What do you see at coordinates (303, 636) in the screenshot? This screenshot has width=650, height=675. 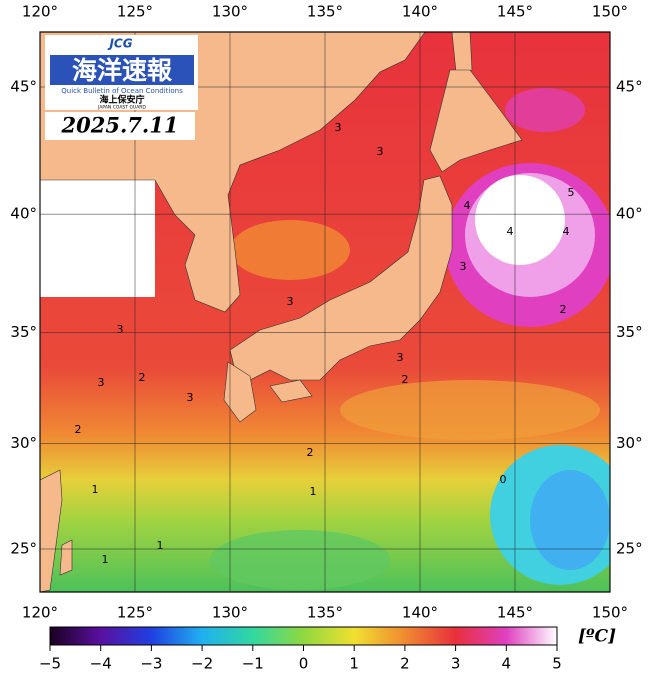 I see `colorbar` at bounding box center [303, 636].